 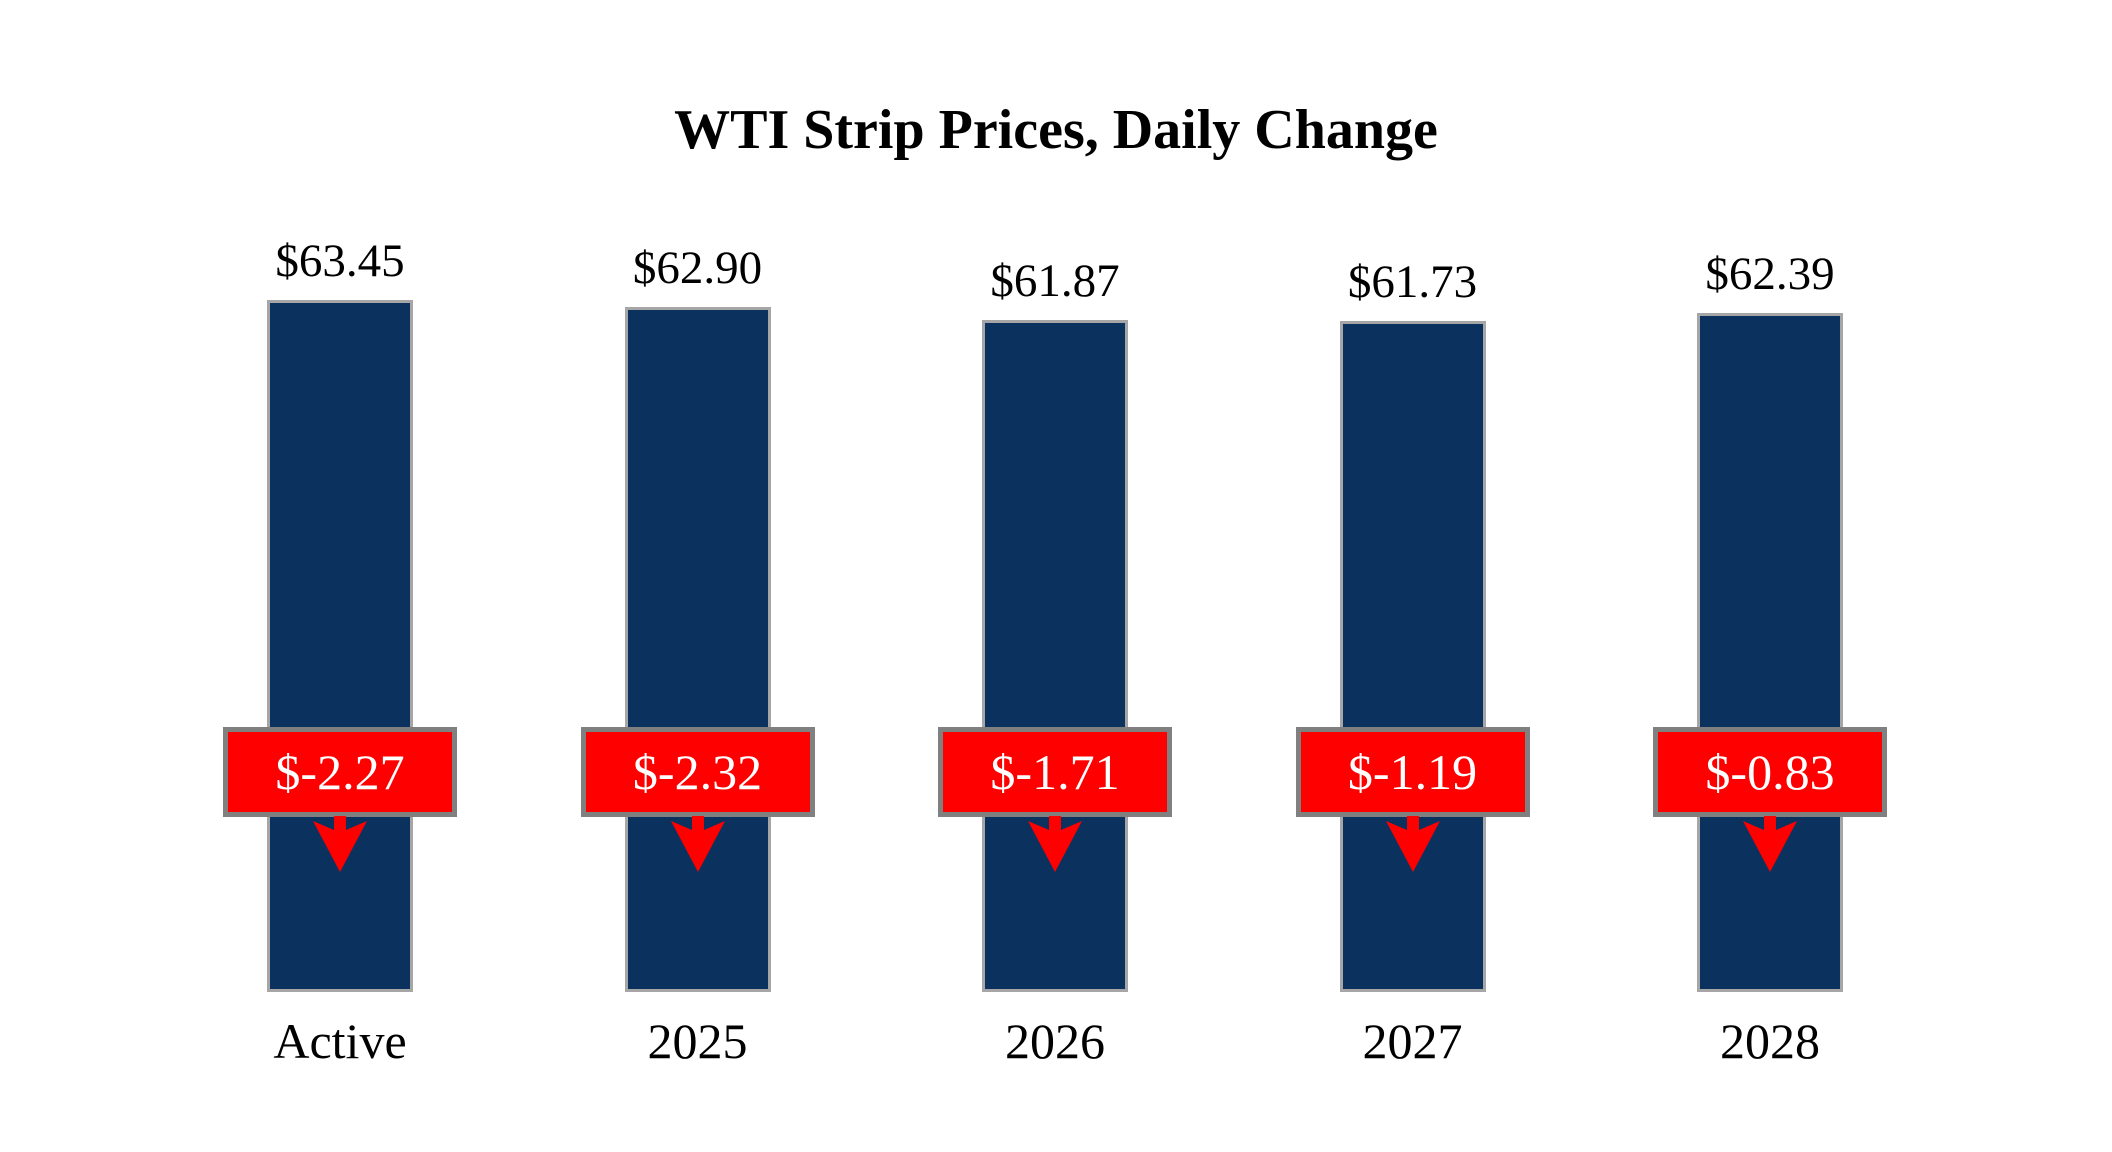 I want to click on category-label: Active, so click(x=340, y=1041).